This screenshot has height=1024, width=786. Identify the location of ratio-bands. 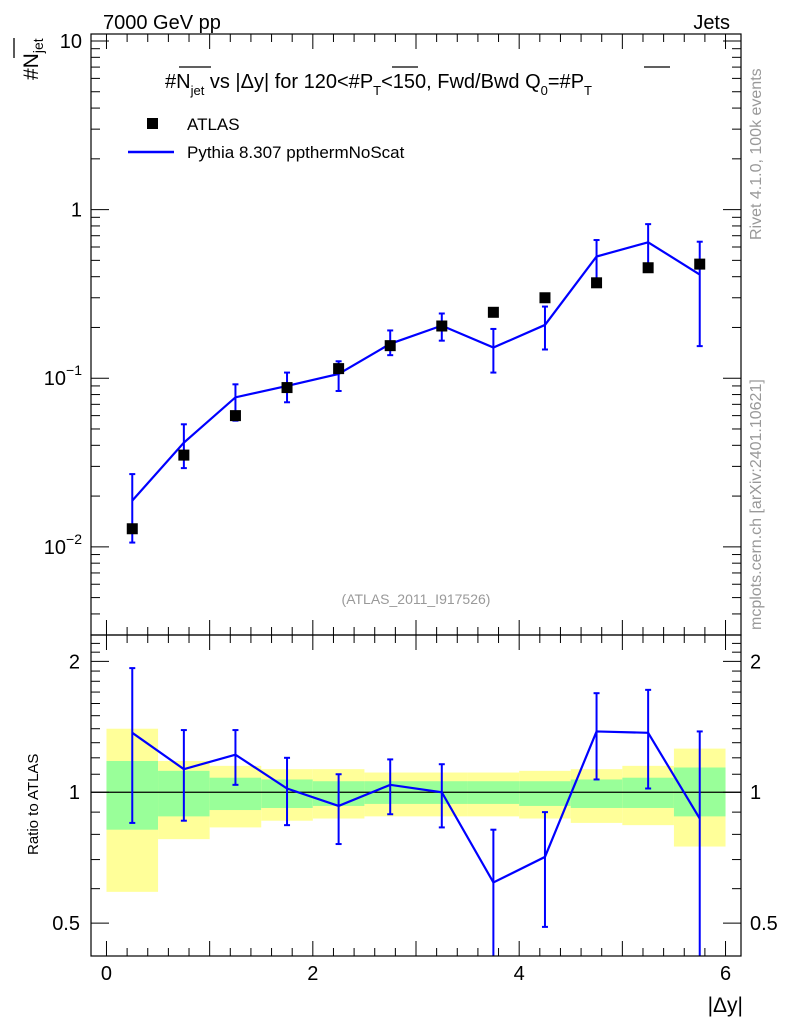
(416, 810).